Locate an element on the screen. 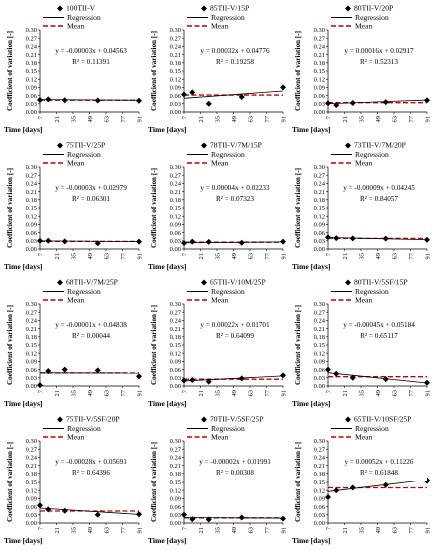  legend-series-label: 100TII-V is located at coordinates (81, 8).